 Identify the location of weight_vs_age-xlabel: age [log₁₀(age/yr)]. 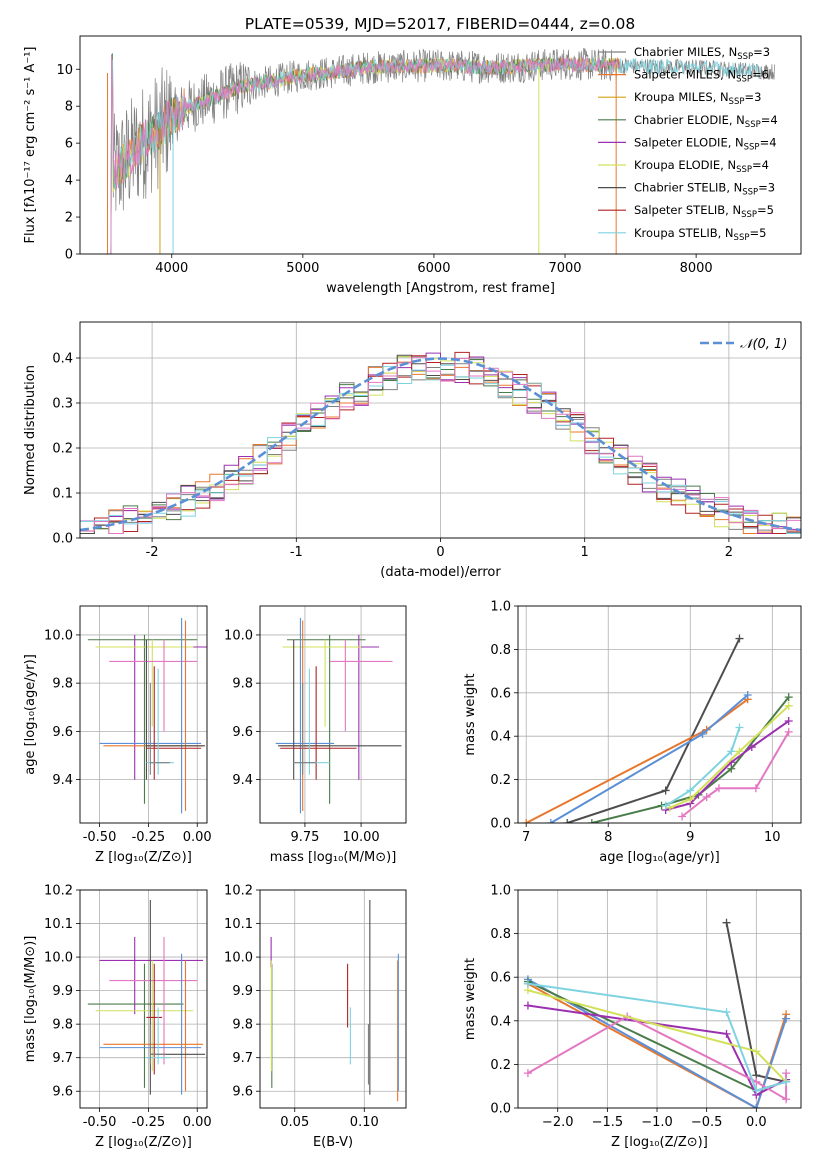
(659, 857).